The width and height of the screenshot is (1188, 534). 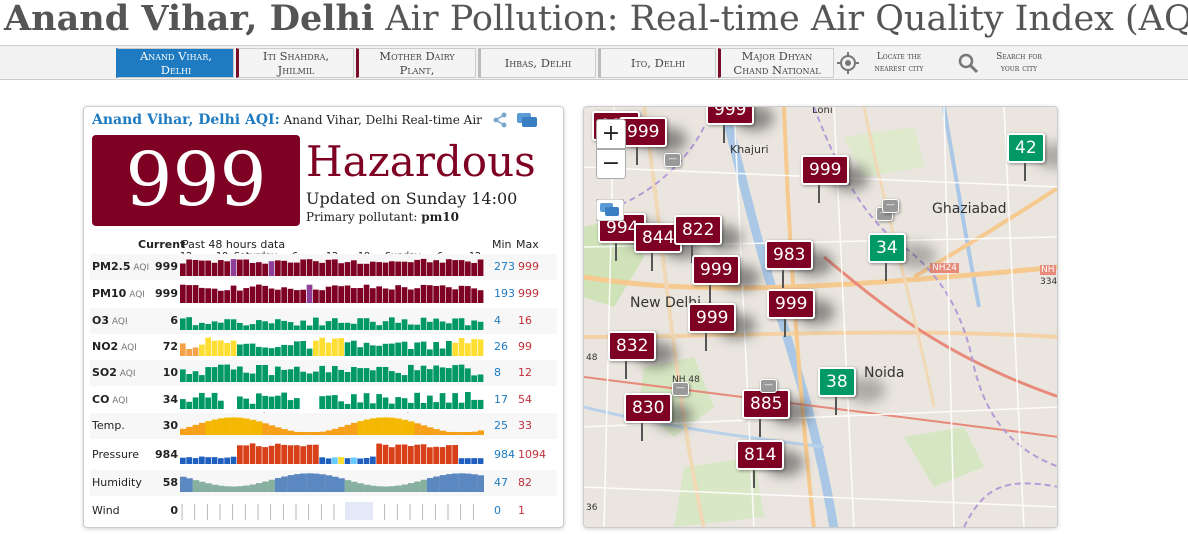 I want to click on row-label-pressure: Pressure, so click(x=115, y=454).